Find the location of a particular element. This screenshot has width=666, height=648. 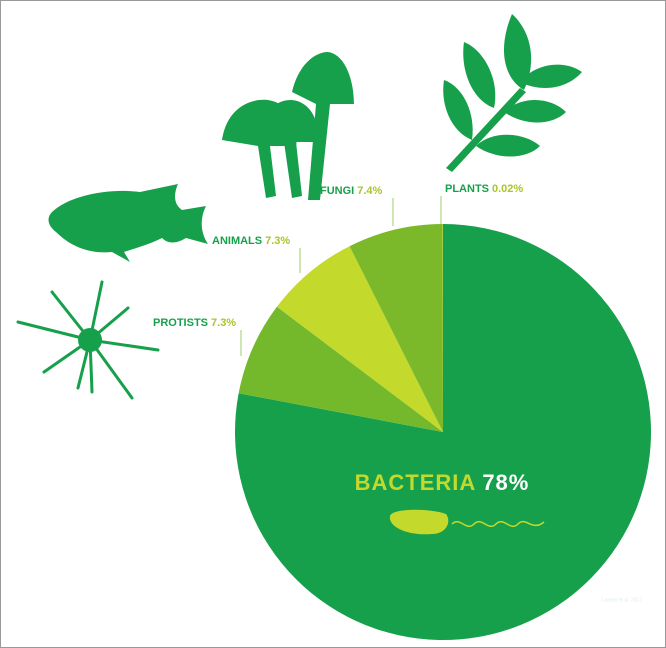

category-name: PLANTS is located at coordinates (467, 189).